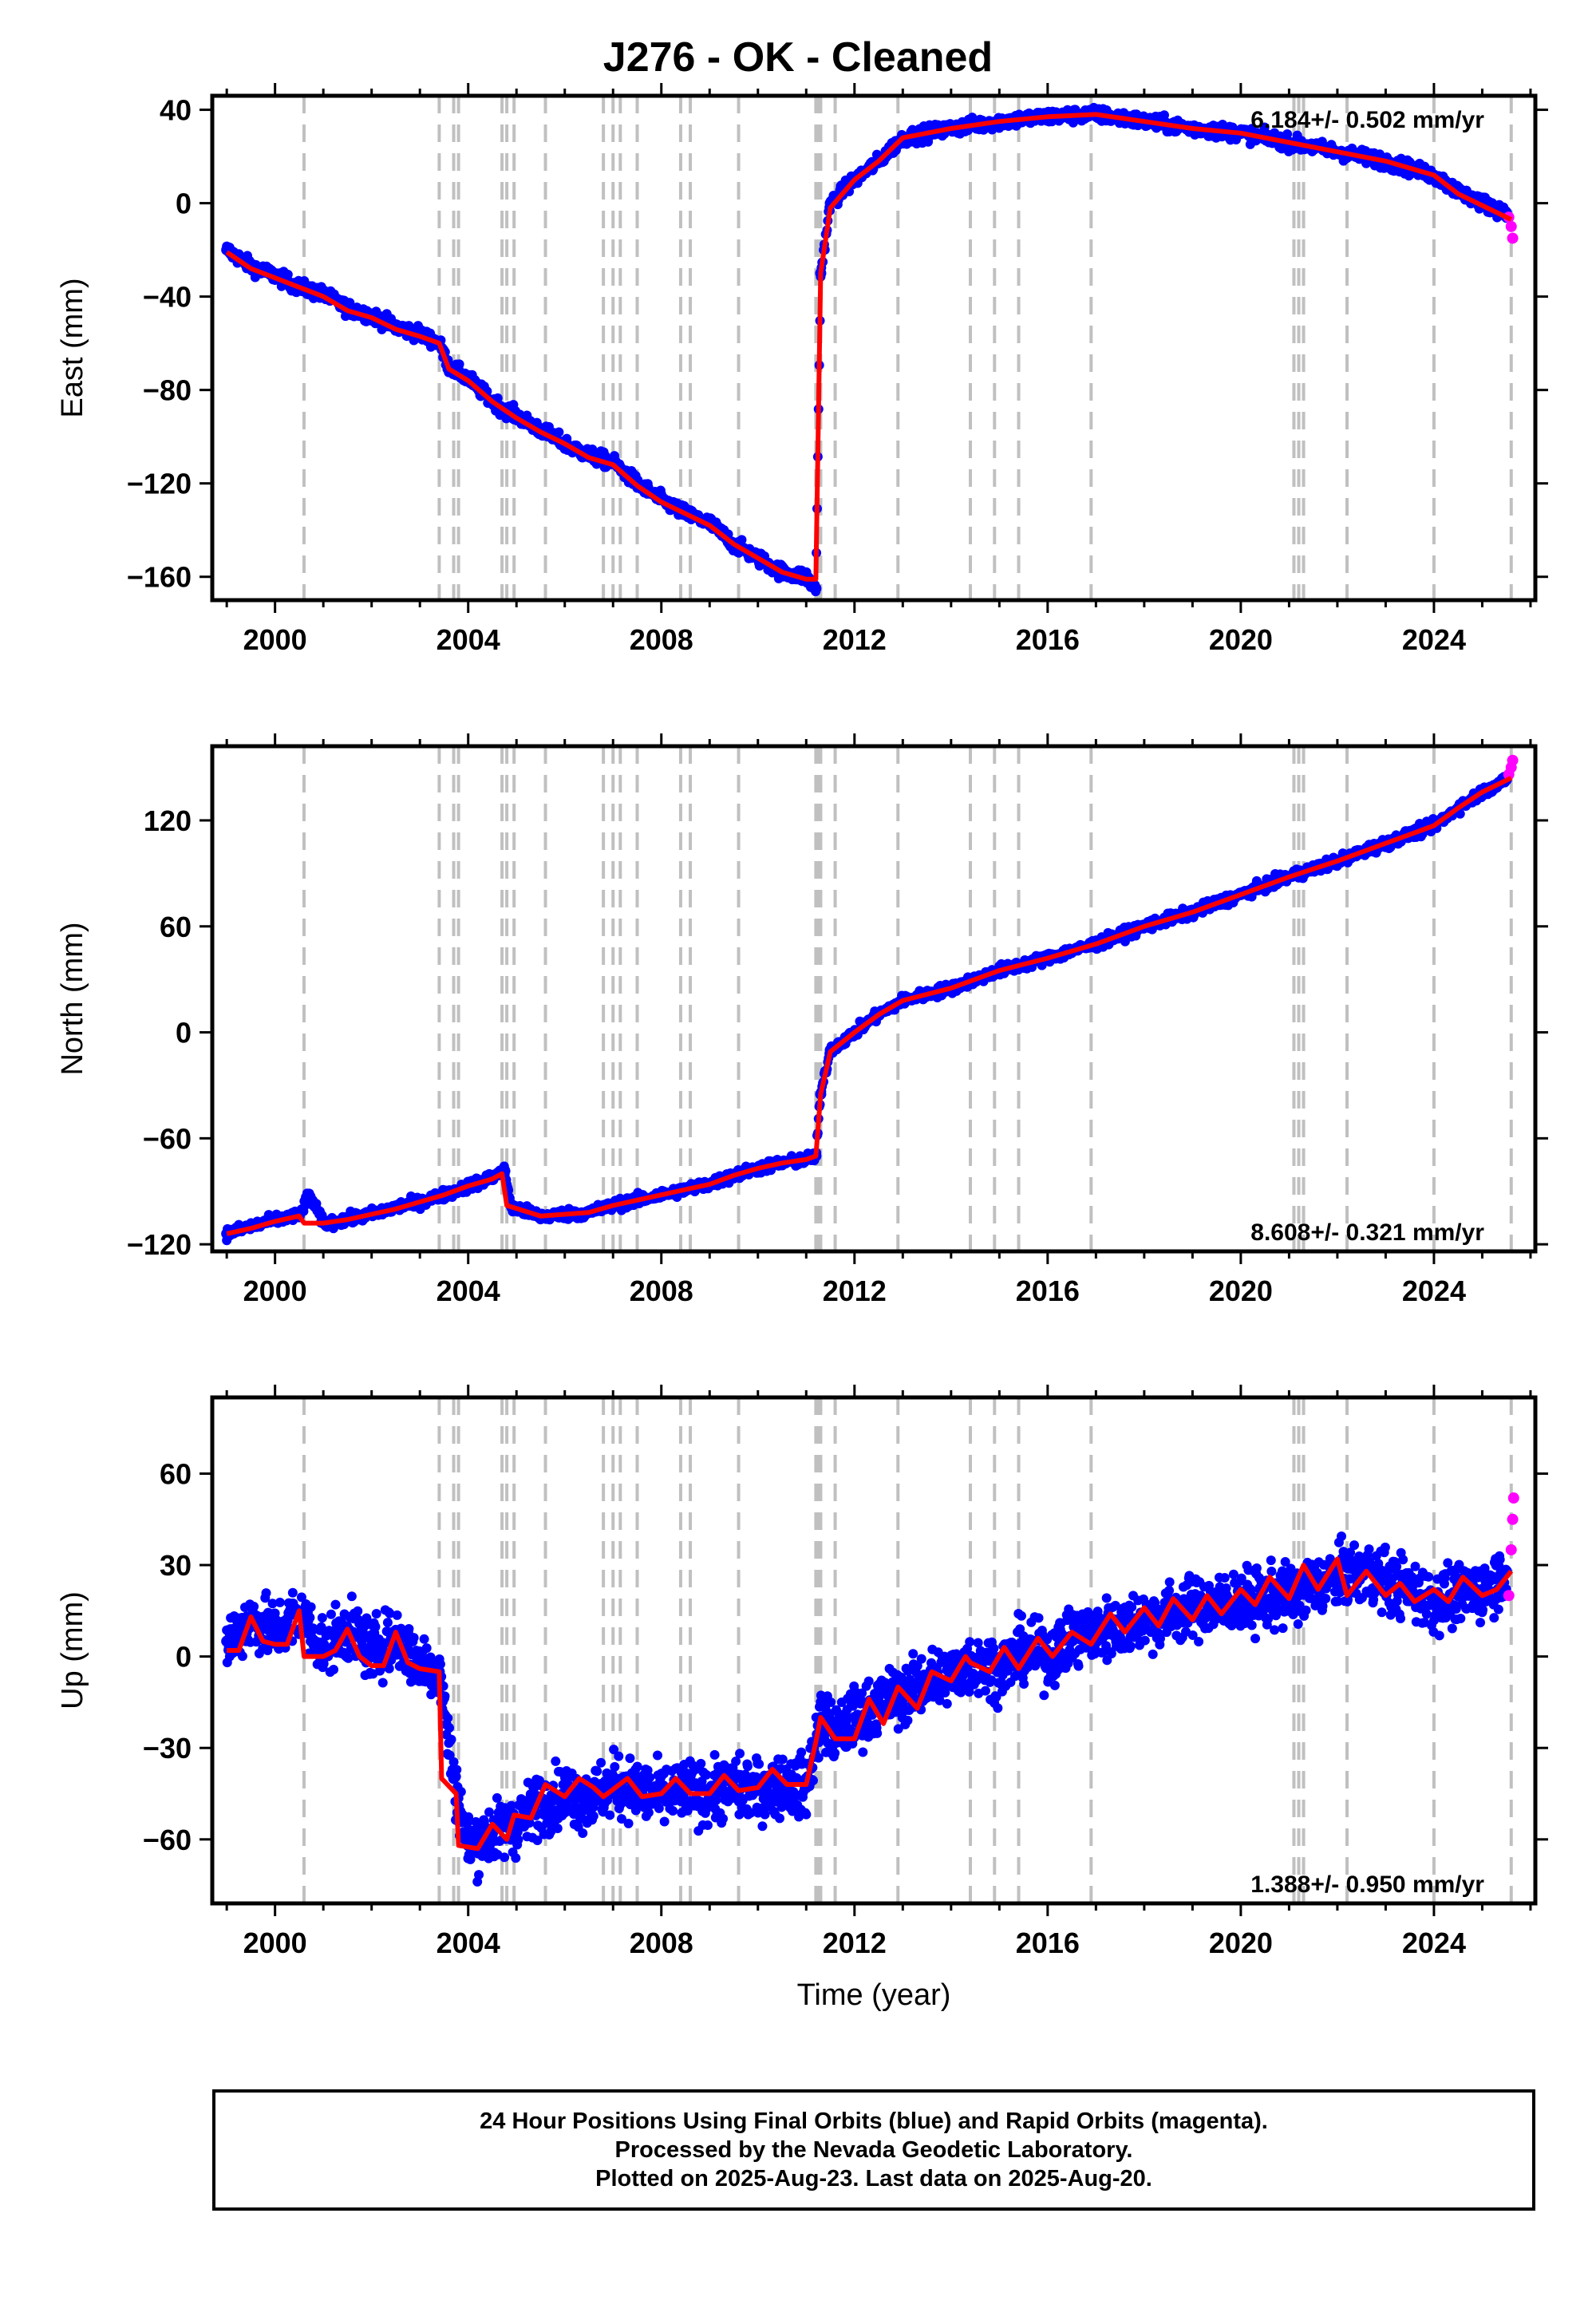 This screenshot has height=2316, width=1596. I want to click on chart-title: J276 - OK - Cleaned, so click(798, 57).